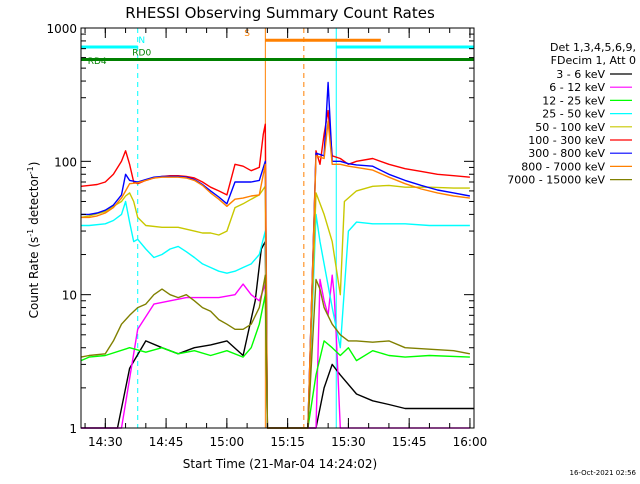 This screenshot has height=484, width=640. What do you see at coordinates (287, 442) in the screenshot?
I see `x-tick-label: 15:15` at bounding box center [287, 442].